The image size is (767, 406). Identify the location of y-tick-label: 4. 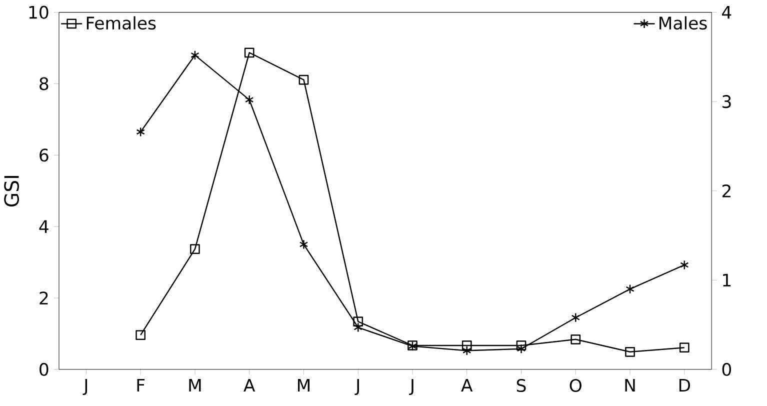
(43, 226).